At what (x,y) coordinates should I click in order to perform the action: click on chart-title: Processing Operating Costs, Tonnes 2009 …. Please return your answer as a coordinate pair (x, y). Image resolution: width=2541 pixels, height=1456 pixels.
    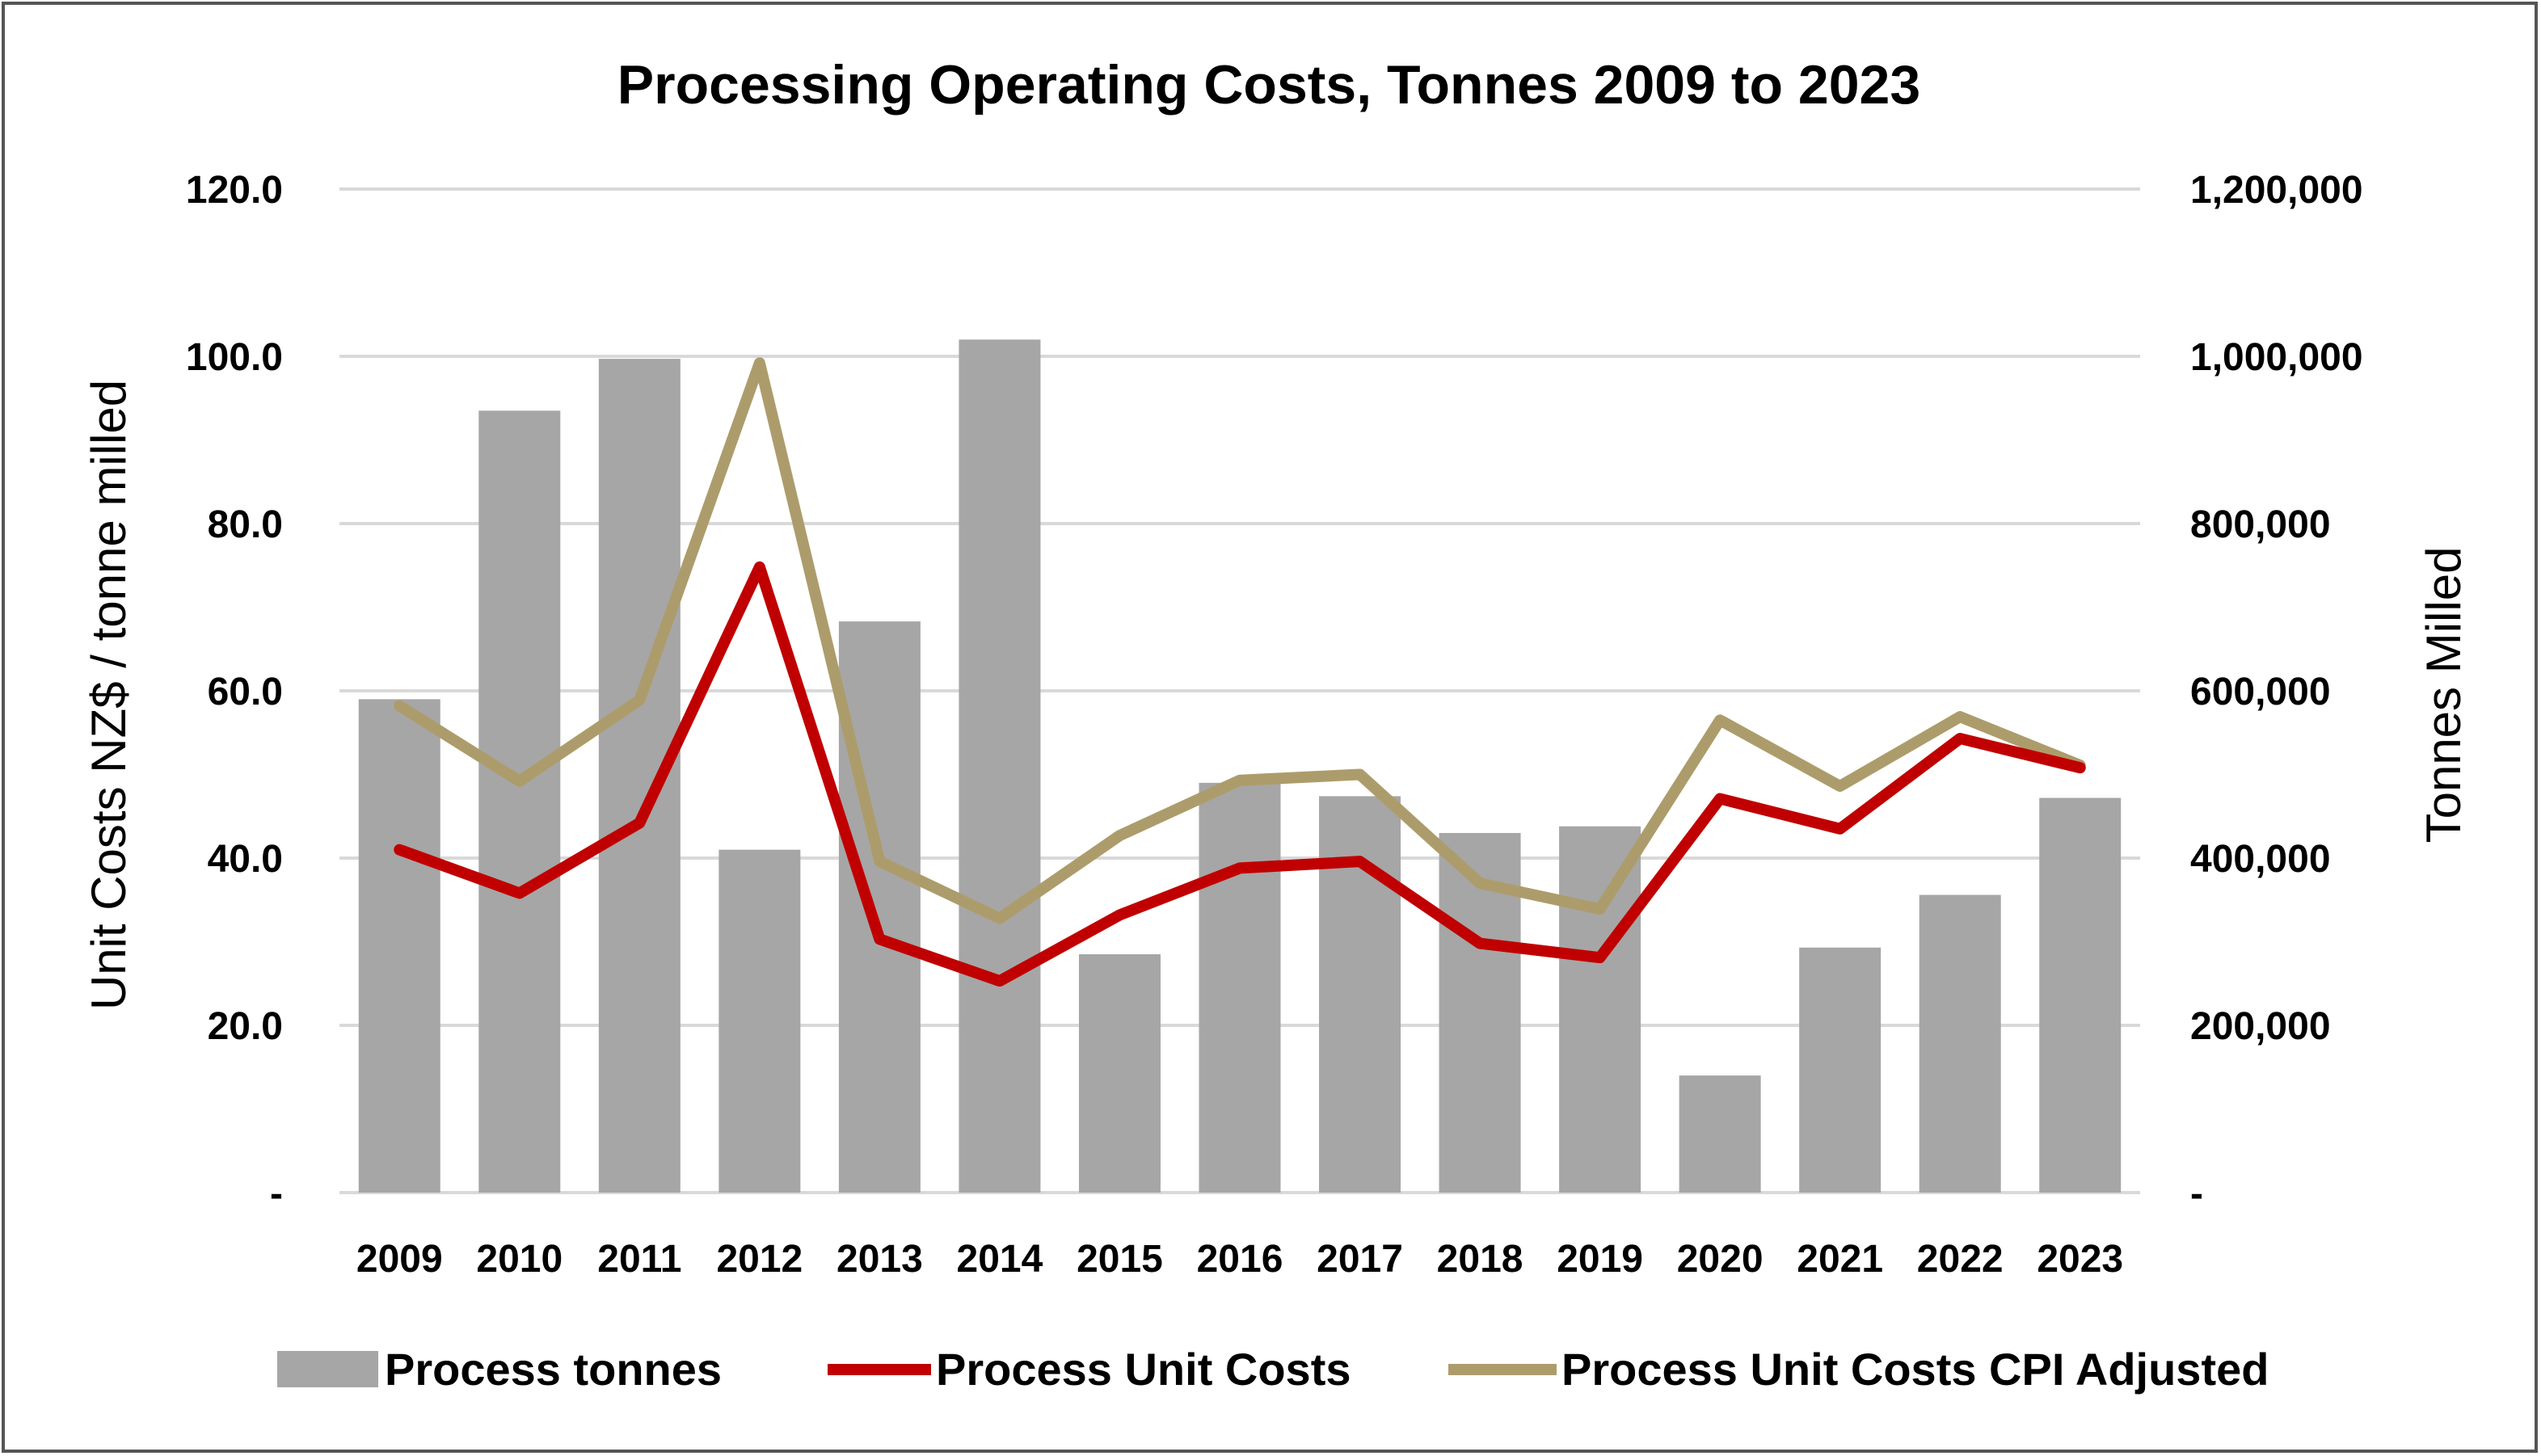
    Looking at the image, I should click on (1268, 85).